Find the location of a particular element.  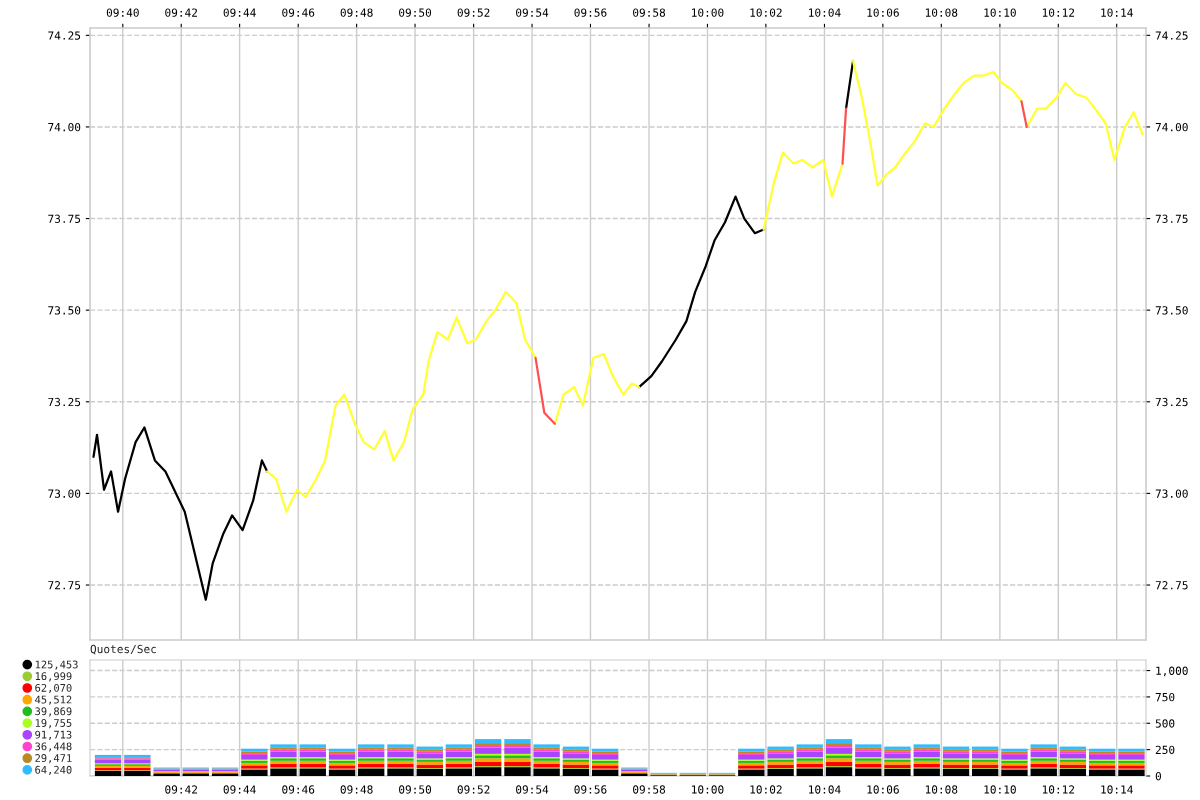

chart-title: Quotes/Sec is located at coordinates (123, 649).